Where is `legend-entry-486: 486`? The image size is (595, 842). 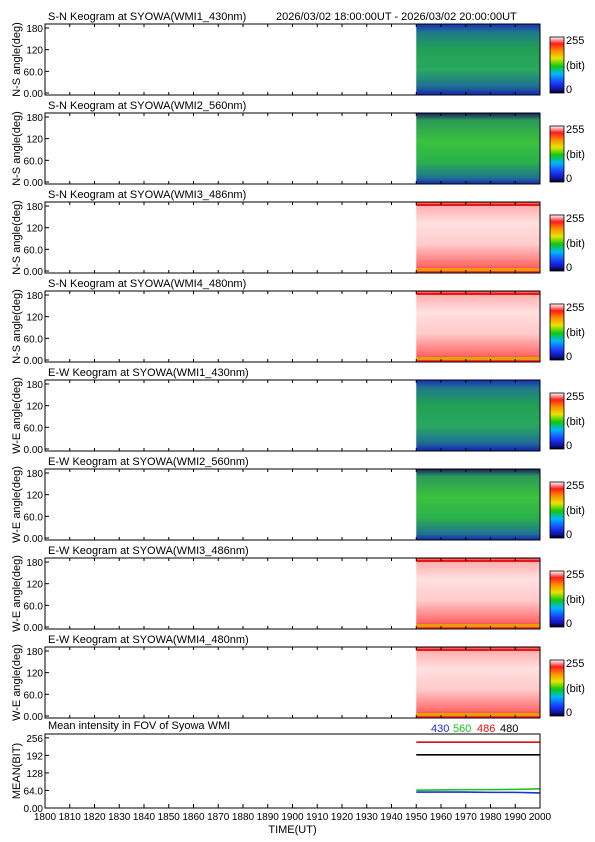
legend-entry-486: 486 is located at coordinates (486, 729).